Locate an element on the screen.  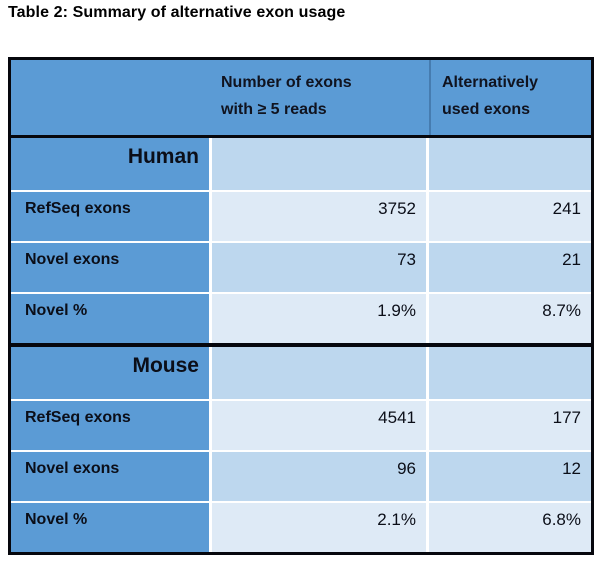
header-col-alt-used: Alternatively used exons is located at coordinates (510, 97).